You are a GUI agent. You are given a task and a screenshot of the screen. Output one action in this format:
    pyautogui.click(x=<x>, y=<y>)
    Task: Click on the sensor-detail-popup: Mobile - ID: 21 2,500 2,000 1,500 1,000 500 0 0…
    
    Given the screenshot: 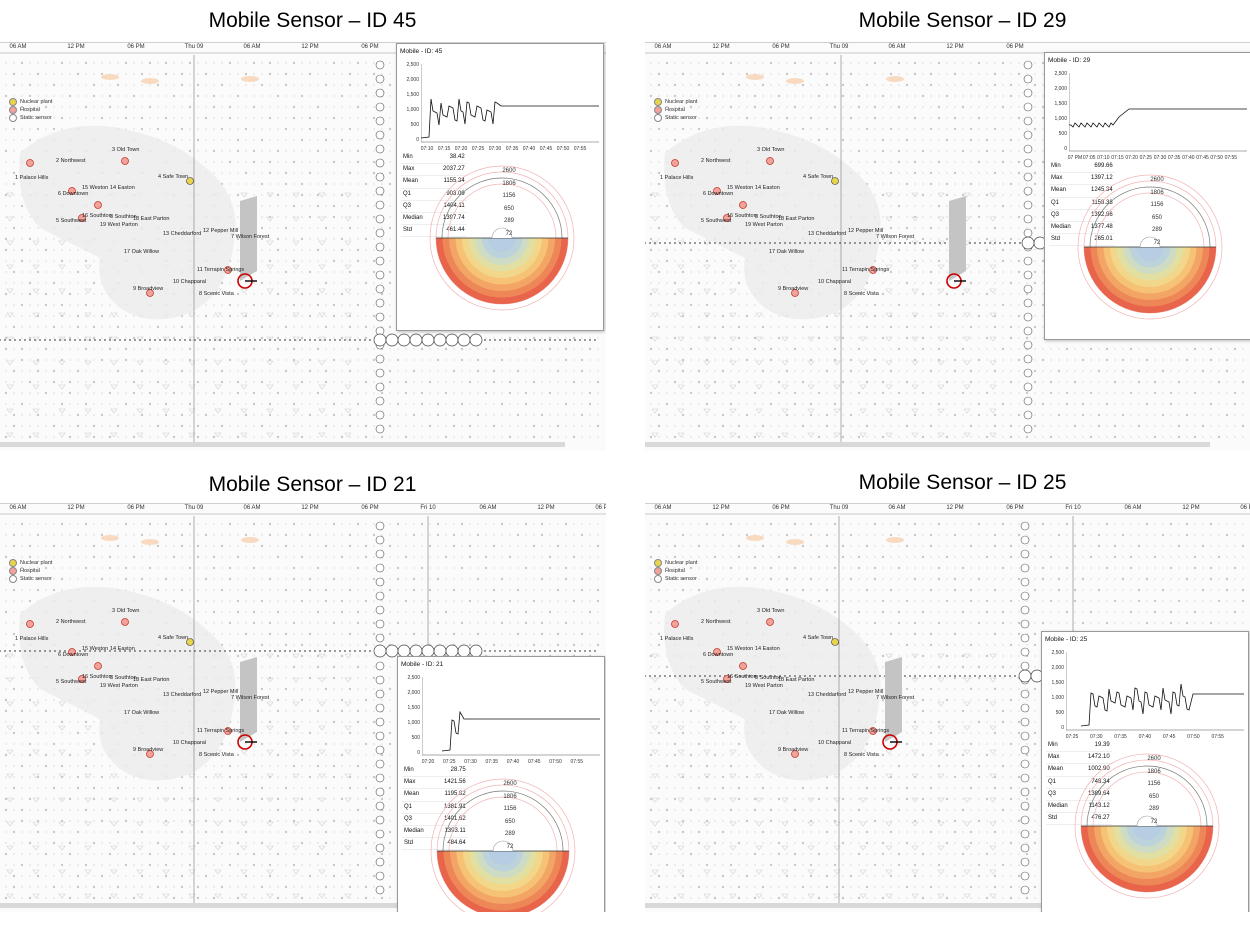 What is the action you would take?
    pyautogui.click(x=501, y=784)
    